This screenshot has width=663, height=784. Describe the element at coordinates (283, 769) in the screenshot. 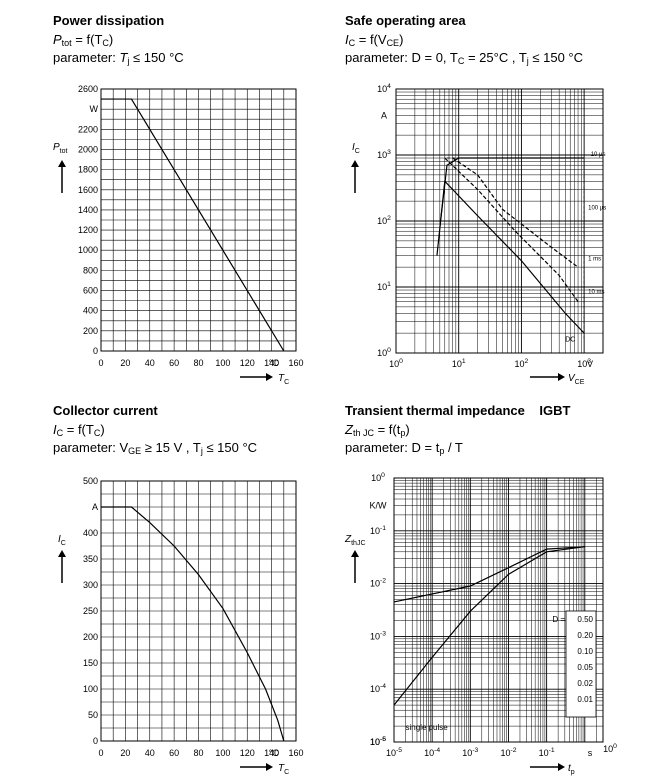

I see `collector-x-label: TC` at that location.